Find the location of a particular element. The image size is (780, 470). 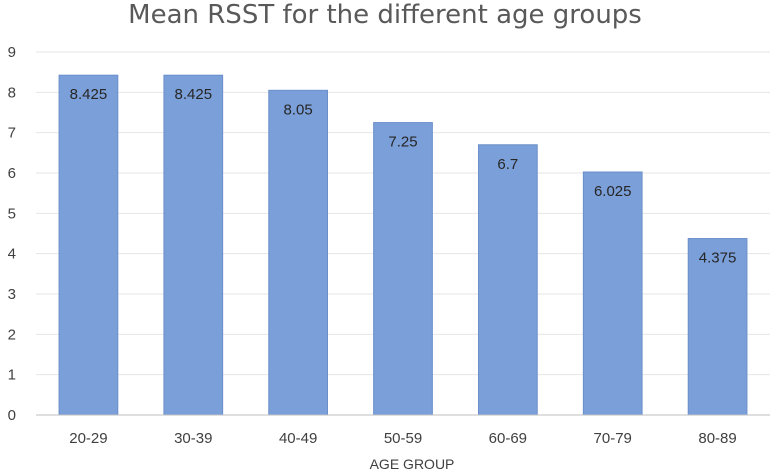

data-label-30-39: 8.425 is located at coordinates (194, 94).